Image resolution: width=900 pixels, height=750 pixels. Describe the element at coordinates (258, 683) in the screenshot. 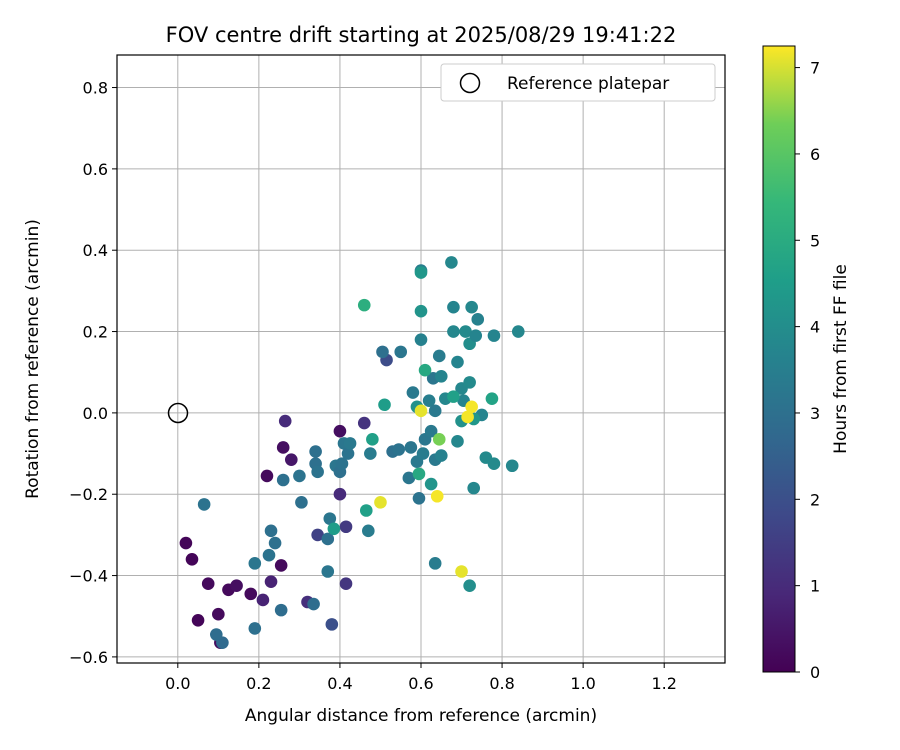

I see `x-tick-label: 0.2` at that location.